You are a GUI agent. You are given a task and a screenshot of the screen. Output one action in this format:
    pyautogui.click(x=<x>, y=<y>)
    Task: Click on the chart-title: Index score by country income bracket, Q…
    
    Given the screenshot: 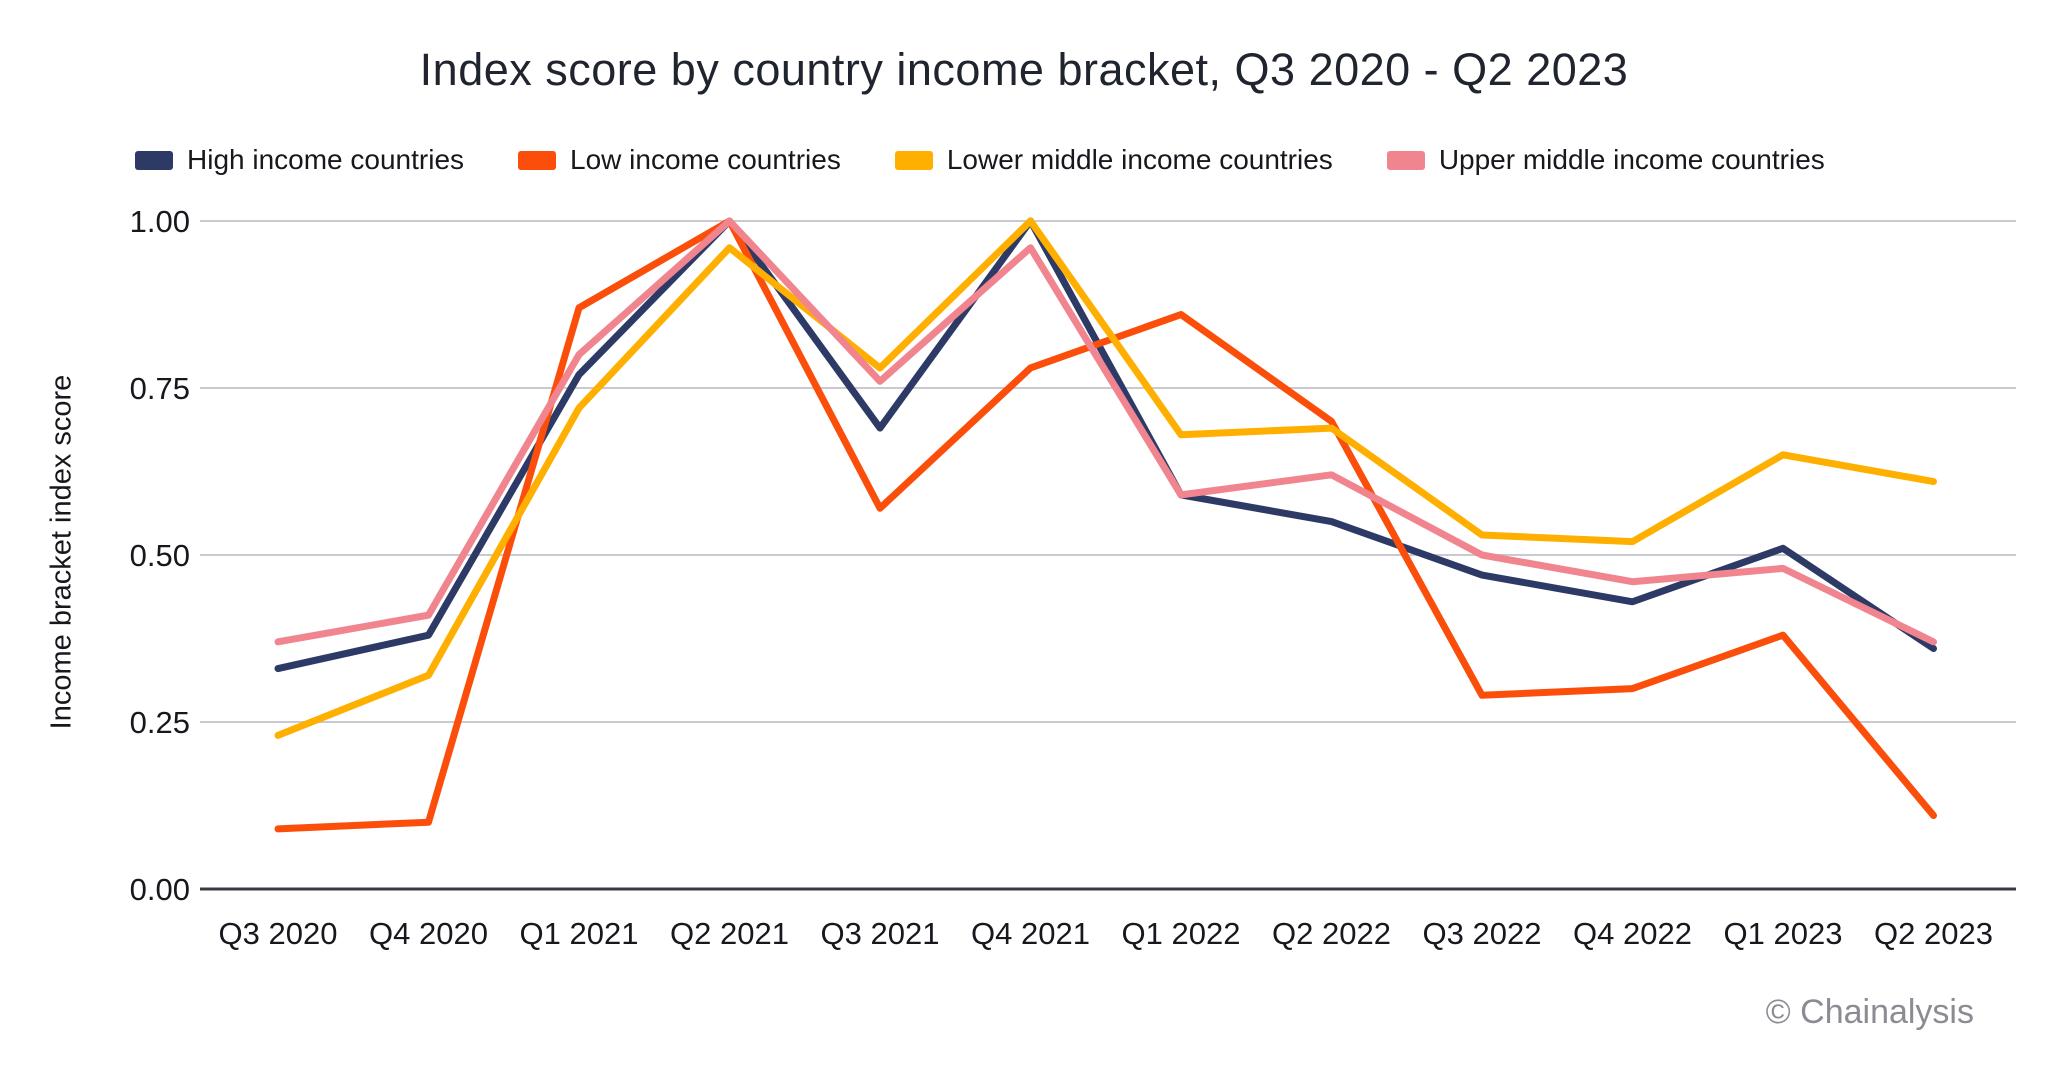 What is the action you would take?
    pyautogui.click(x=1024, y=69)
    